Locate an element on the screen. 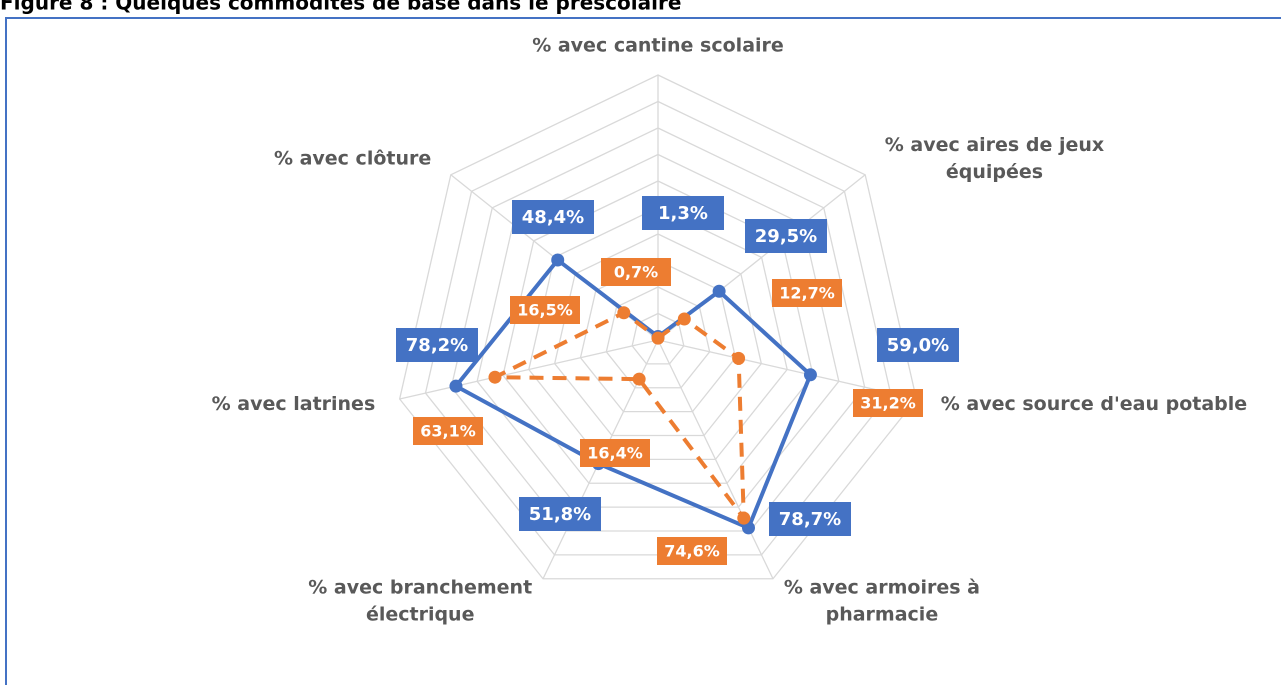  data-label: 74,6% is located at coordinates (692, 551).